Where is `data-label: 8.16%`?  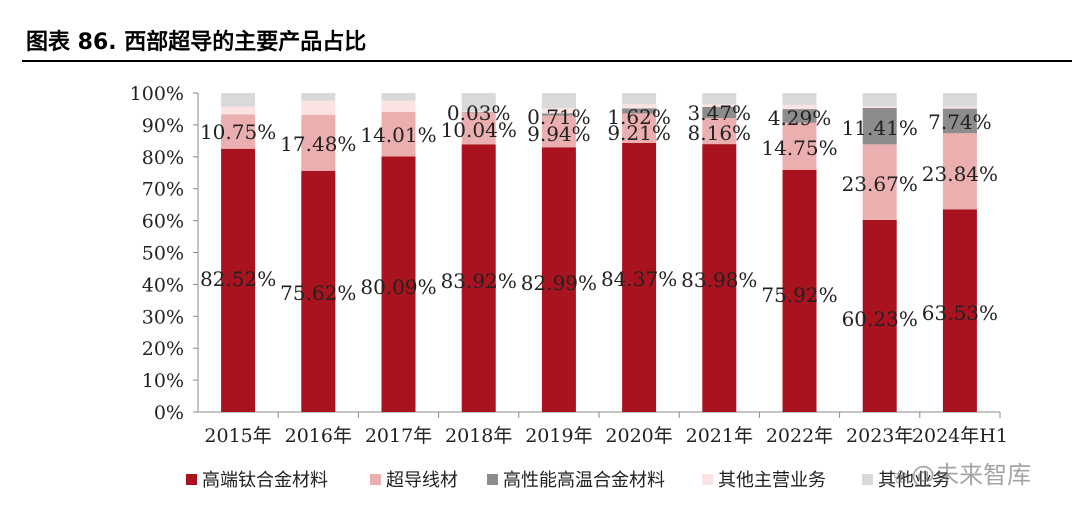
data-label: 8.16% is located at coordinates (720, 133).